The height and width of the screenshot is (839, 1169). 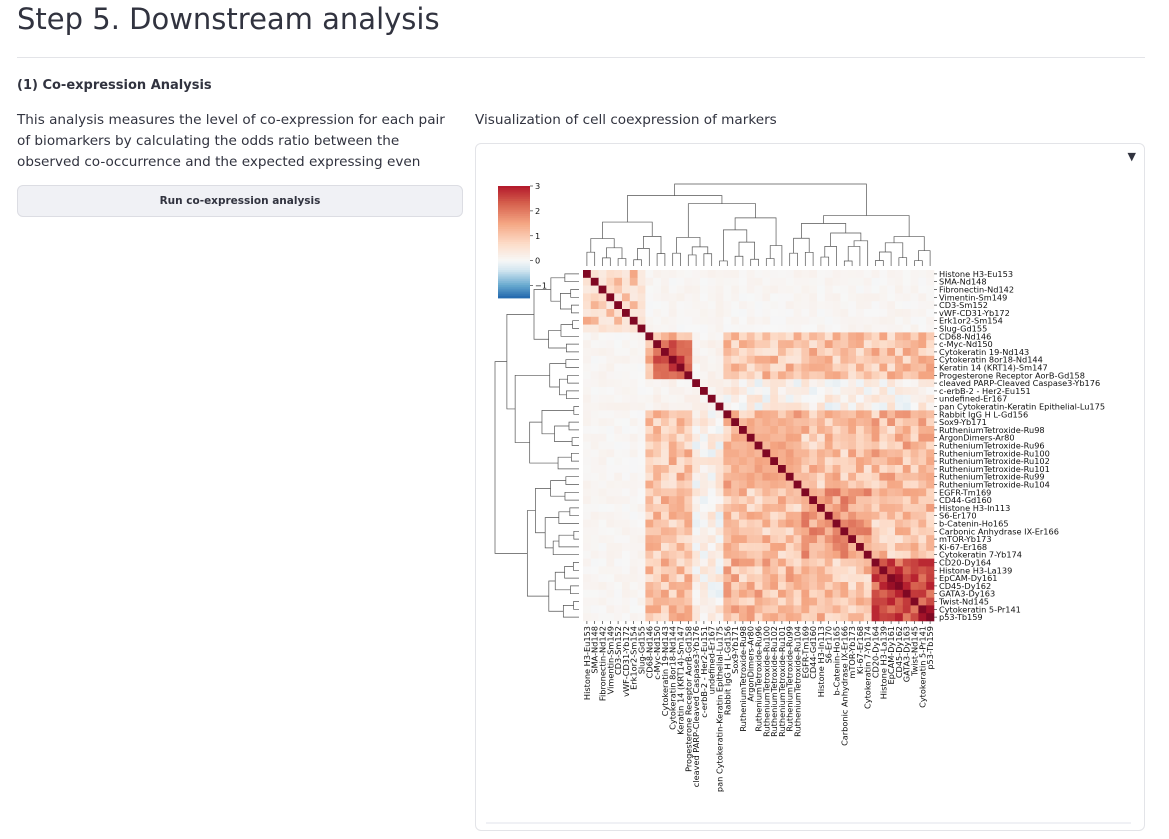 What do you see at coordinates (572, 363) in the screenshot?
I see `row-dendrogram-link` at bounding box center [572, 363].